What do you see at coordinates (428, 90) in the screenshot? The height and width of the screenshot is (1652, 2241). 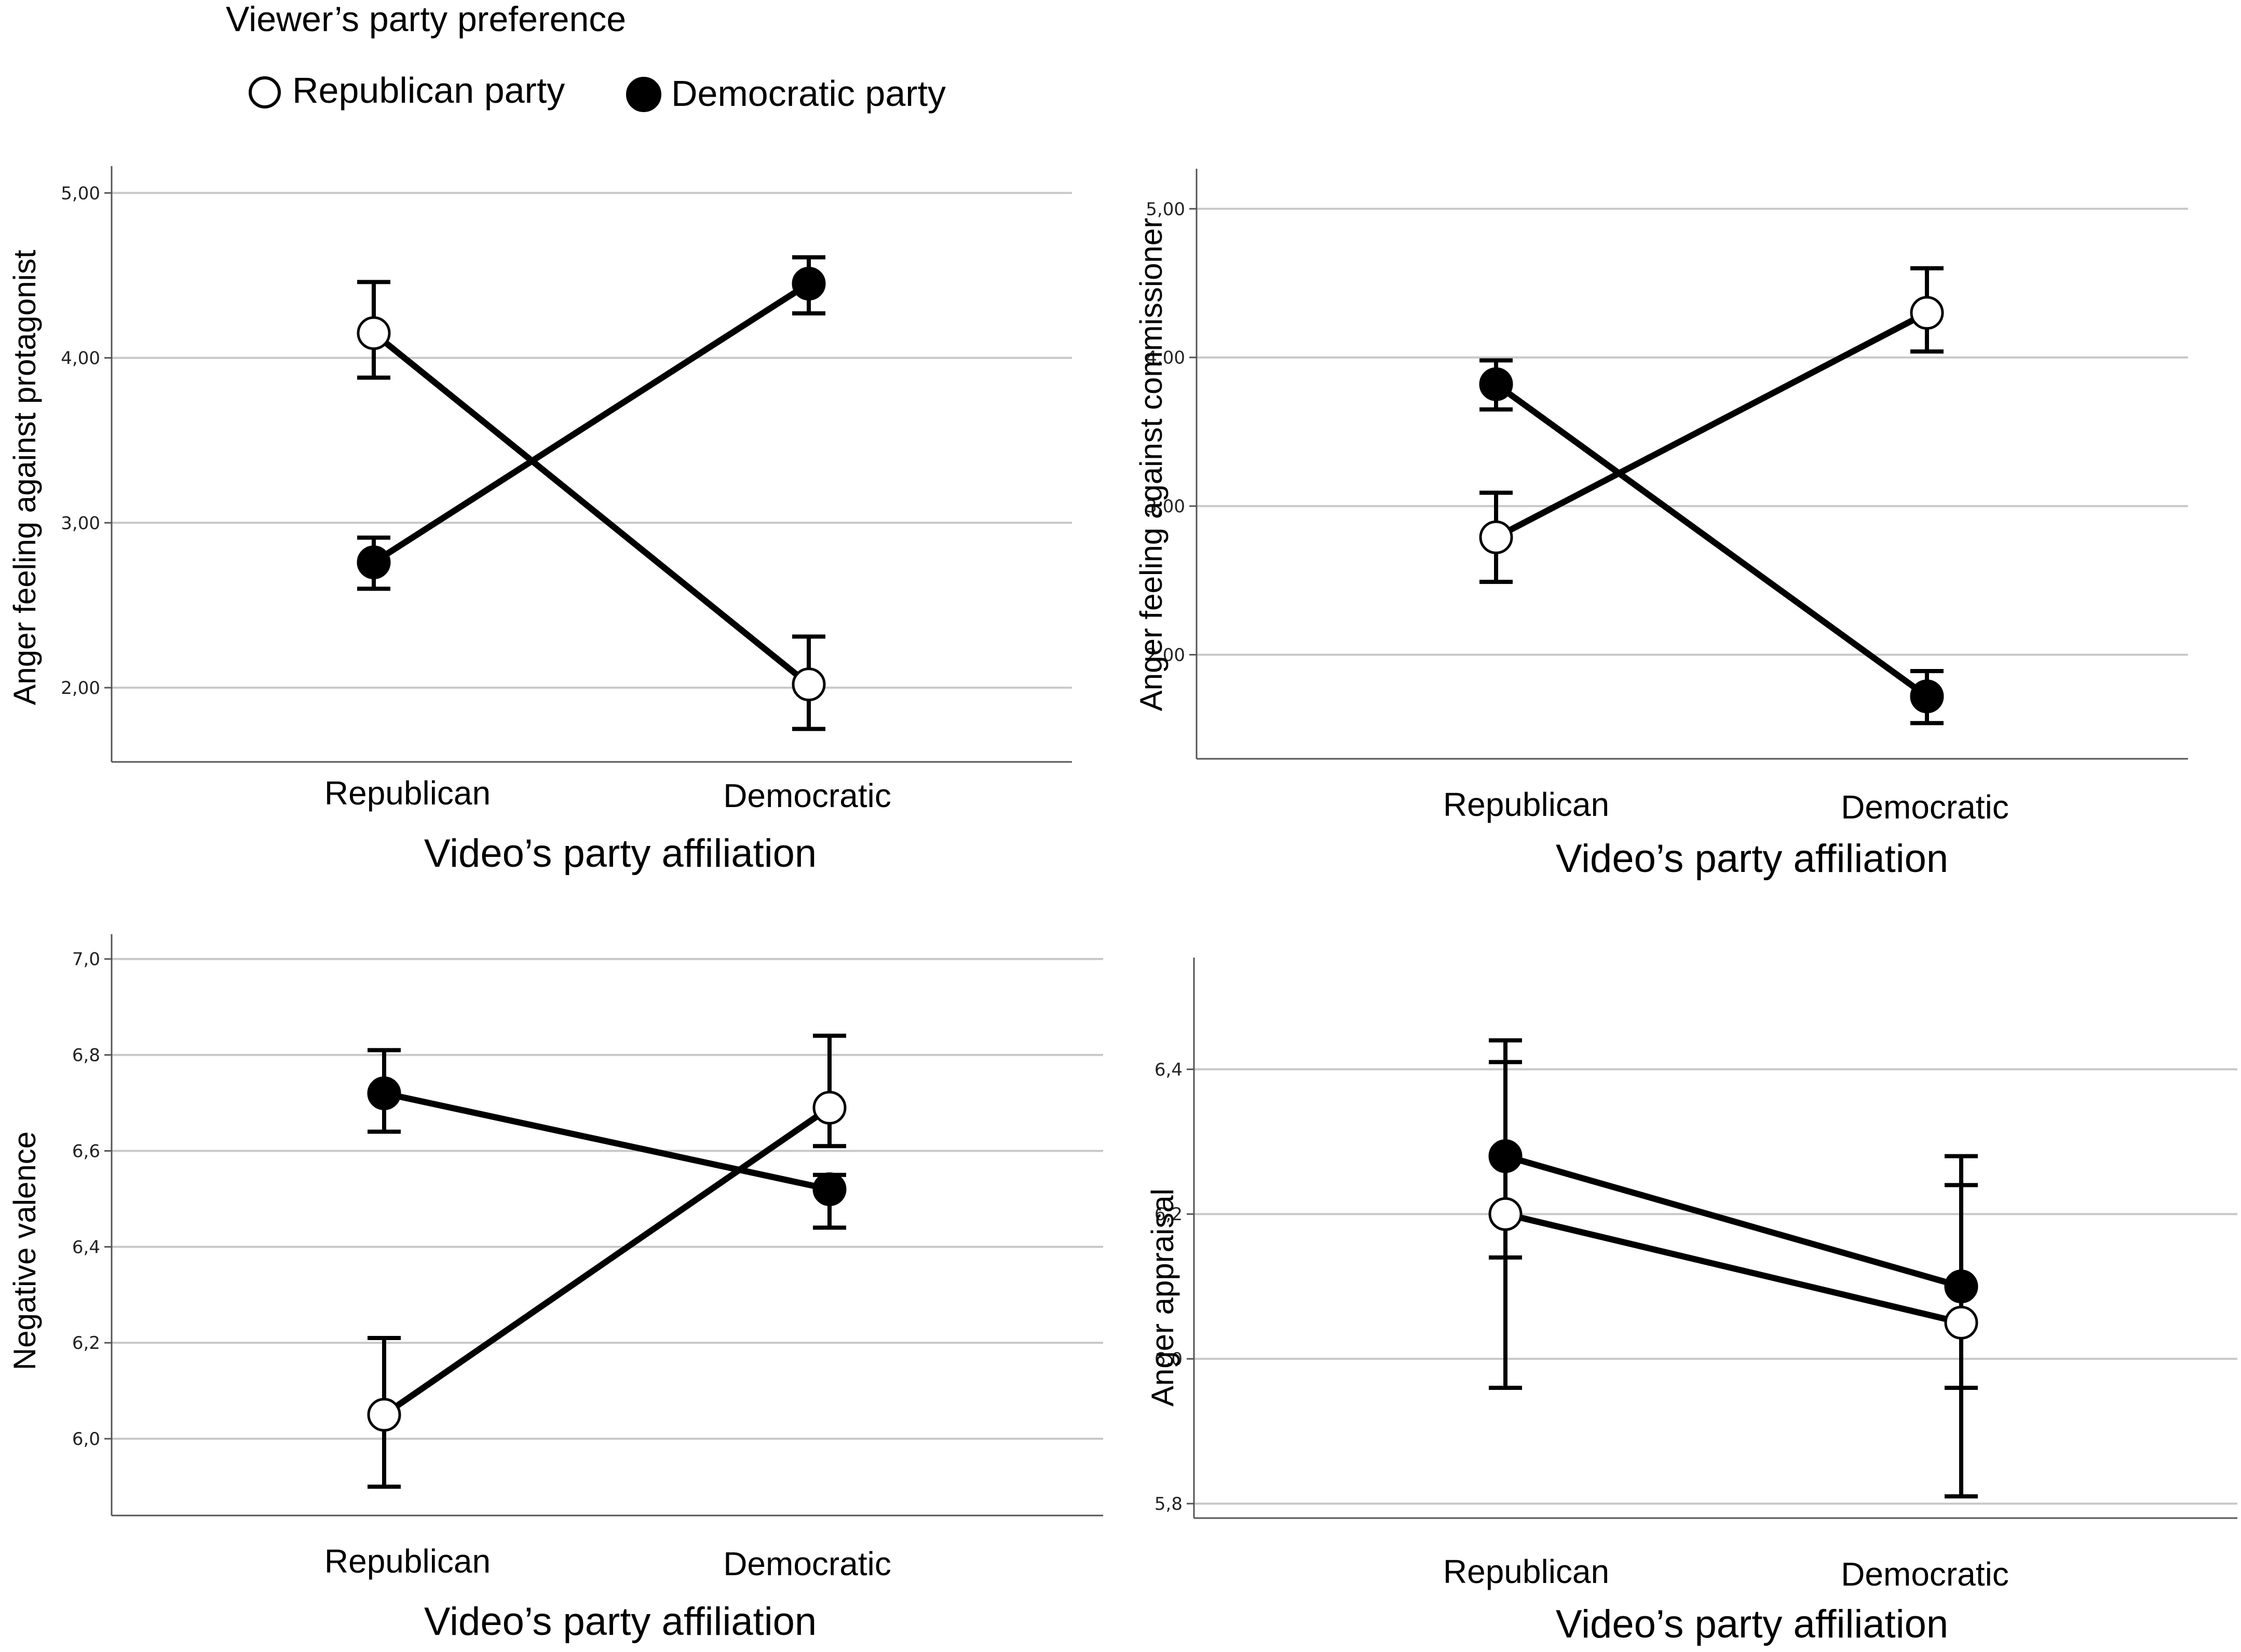 I see `legend-label-republican: Republican party` at bounding box center [428, 90].